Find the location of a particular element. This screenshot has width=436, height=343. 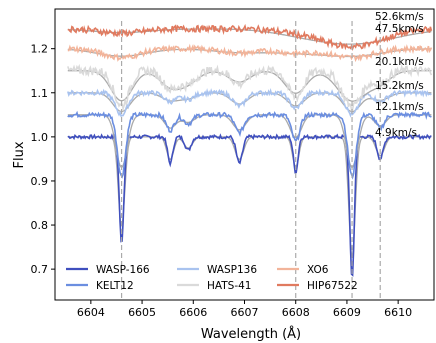

series-line-xo6 is located at coordinates (250, 53).